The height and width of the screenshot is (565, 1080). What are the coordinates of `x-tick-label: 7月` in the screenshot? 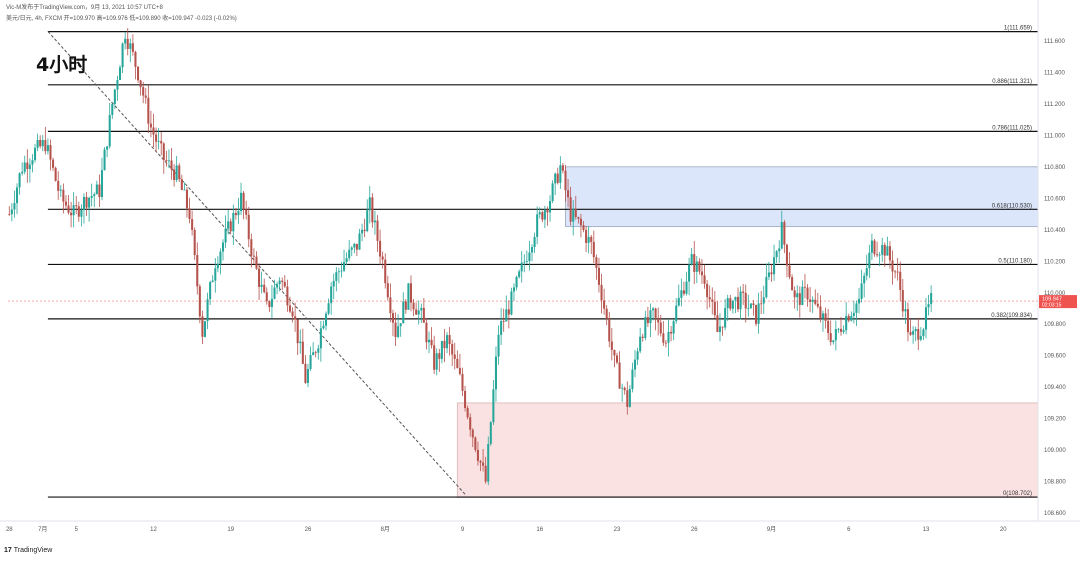 It's located at (42, 529).